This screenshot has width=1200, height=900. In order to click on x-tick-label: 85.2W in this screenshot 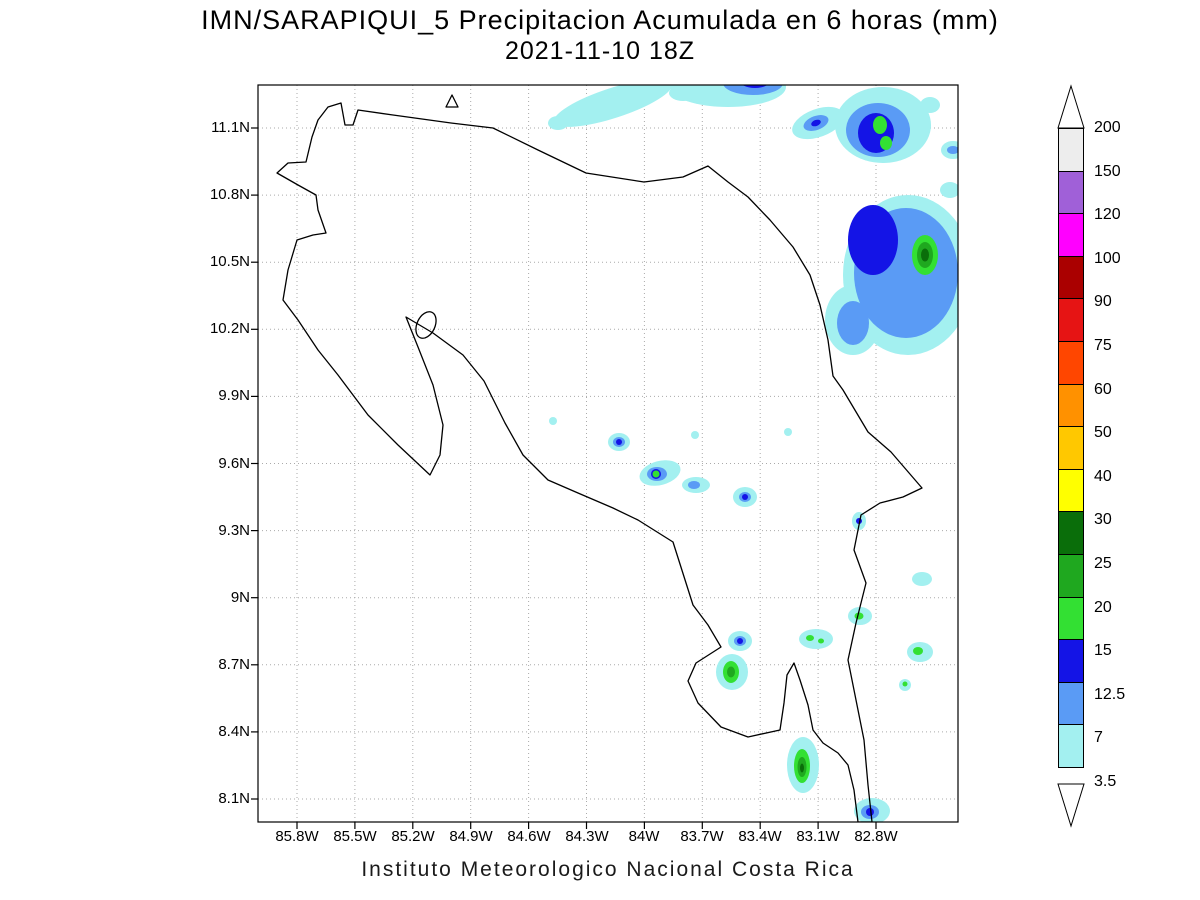, I will do `click(413, 836)`.